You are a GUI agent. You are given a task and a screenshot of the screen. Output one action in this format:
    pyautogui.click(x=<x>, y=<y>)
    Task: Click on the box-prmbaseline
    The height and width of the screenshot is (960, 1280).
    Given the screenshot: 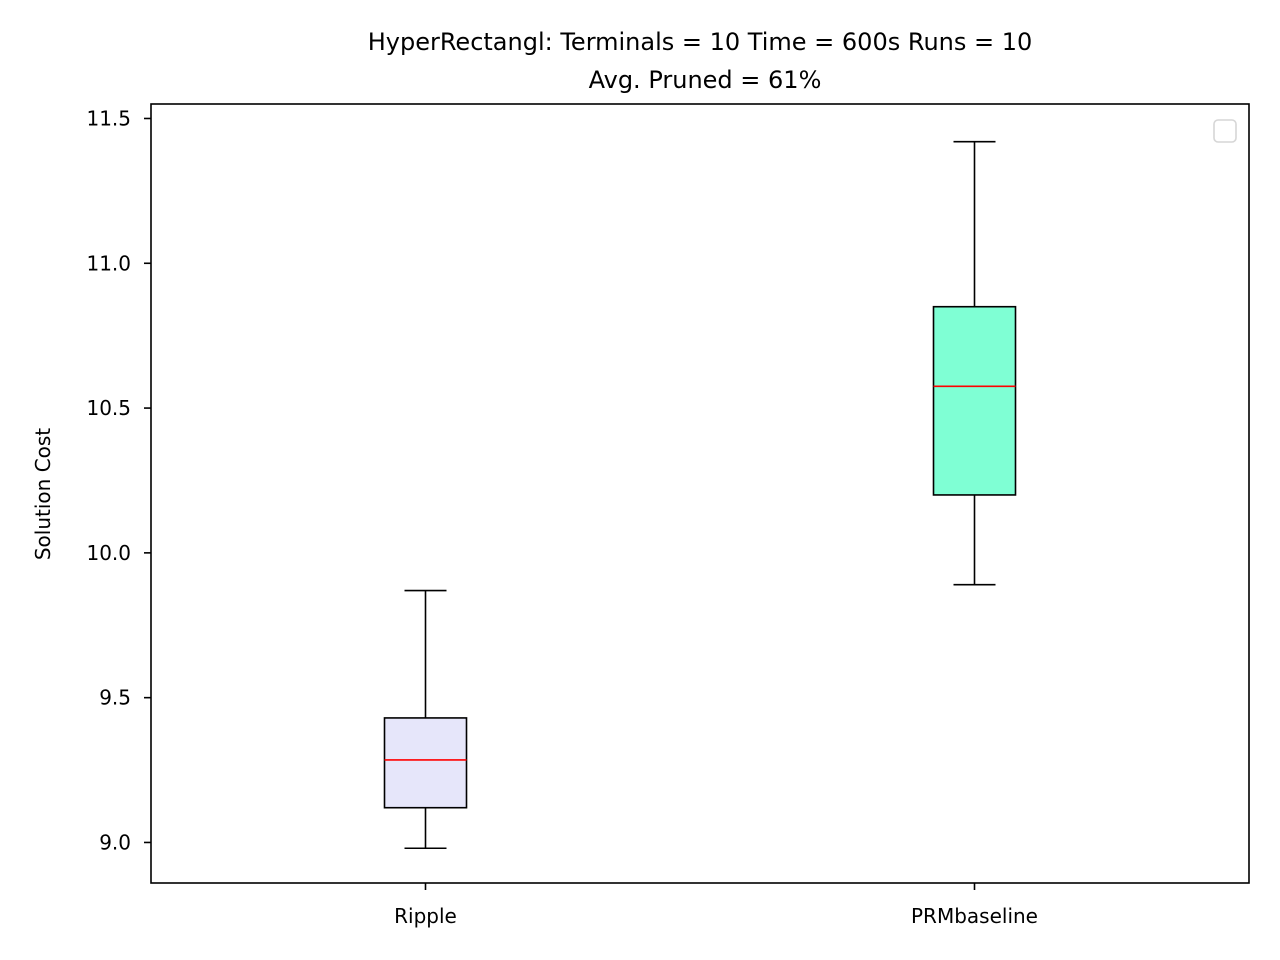 What is the action you would take?
    pyautogui.click(x=974, y=363)
    